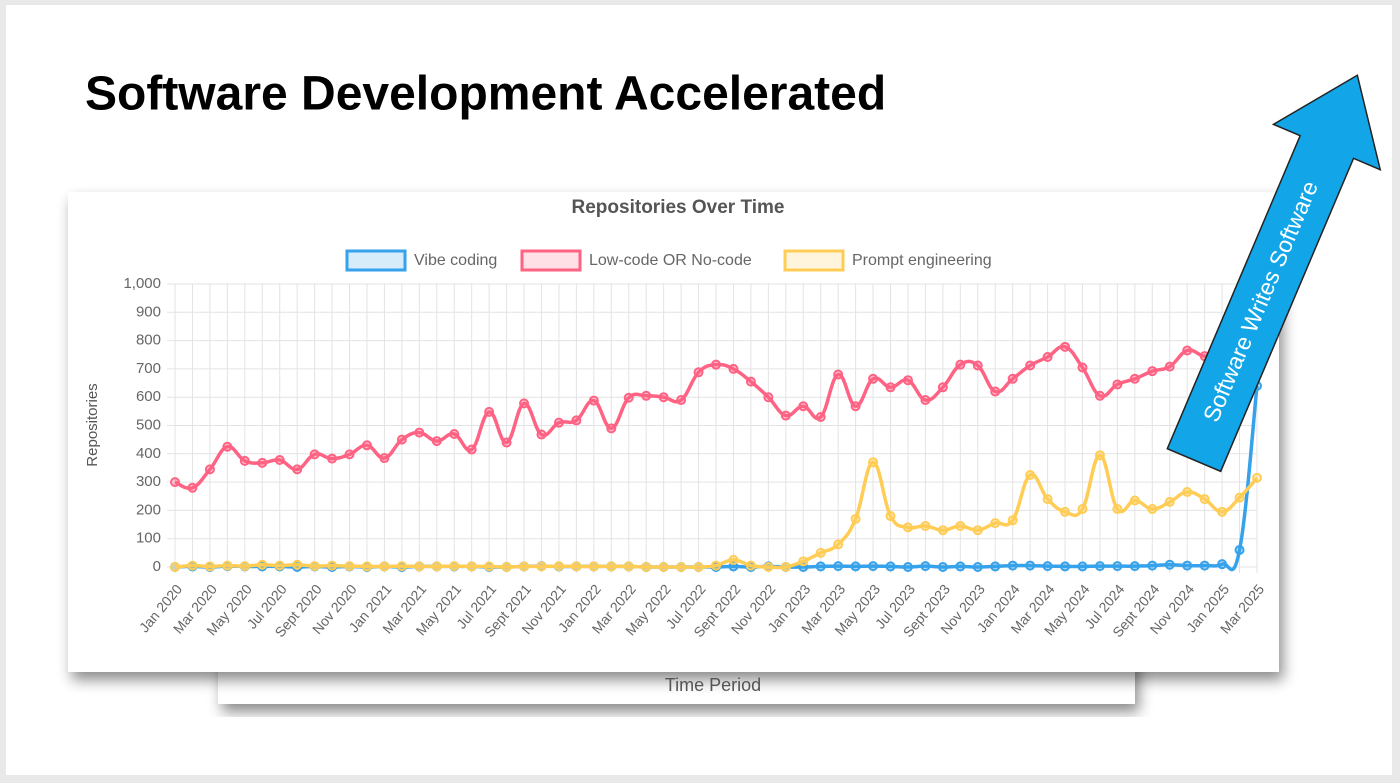 This screenshot has height=783, width=1400. I want to click on y-tick-label: 900, so click(148, 311).